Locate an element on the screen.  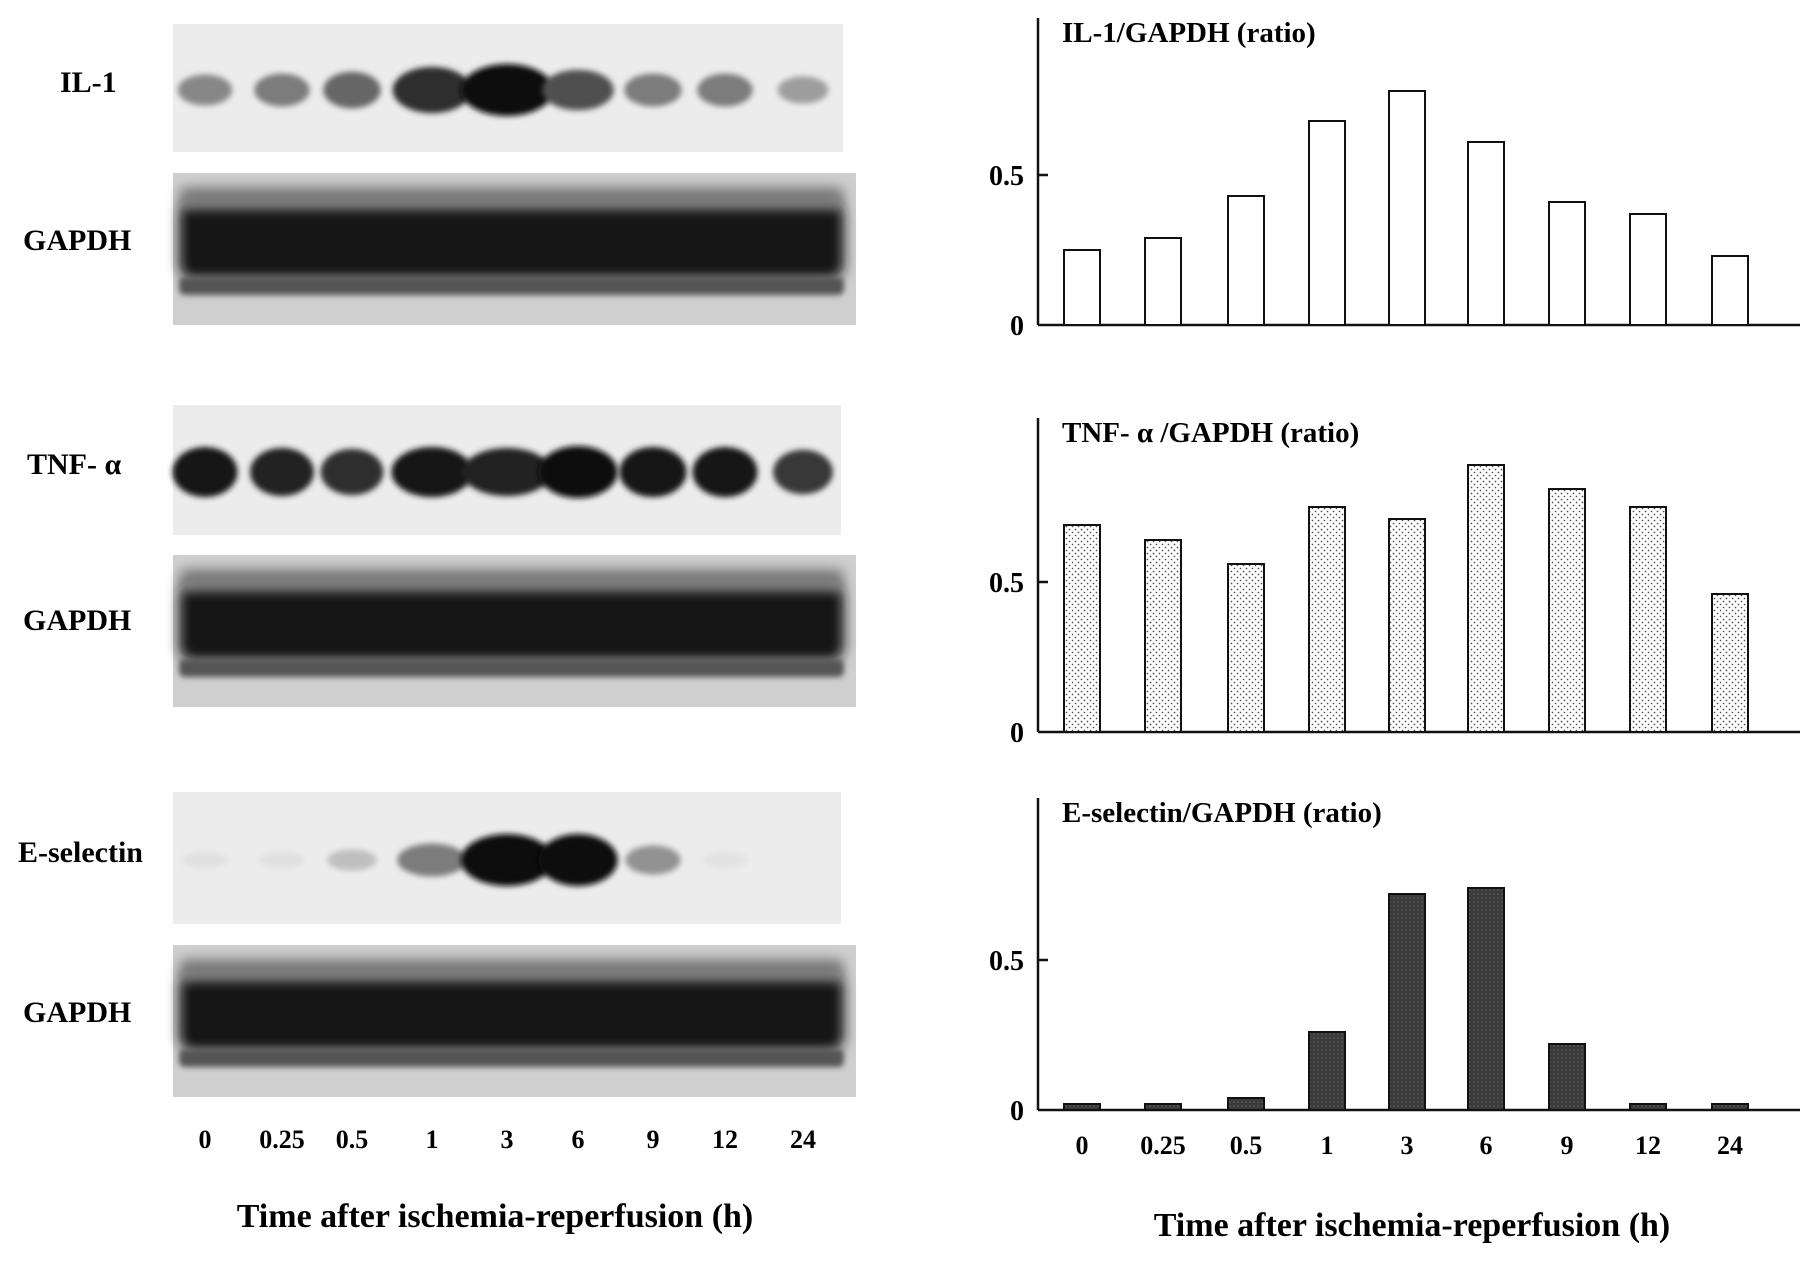
blot-4: E-selectin is located at coordinates (429, 858).